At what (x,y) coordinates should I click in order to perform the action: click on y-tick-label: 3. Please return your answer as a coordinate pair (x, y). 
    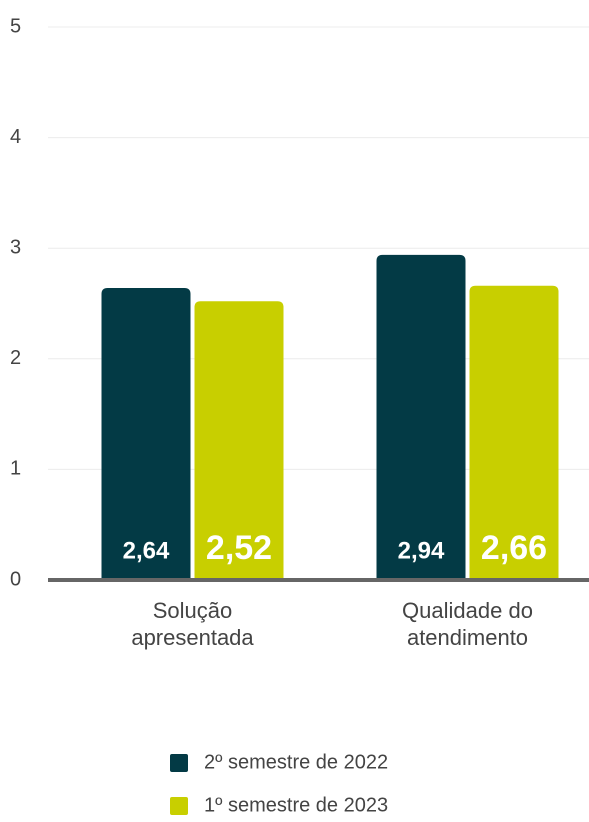
    Looking at the image, I should click on (15, 247).